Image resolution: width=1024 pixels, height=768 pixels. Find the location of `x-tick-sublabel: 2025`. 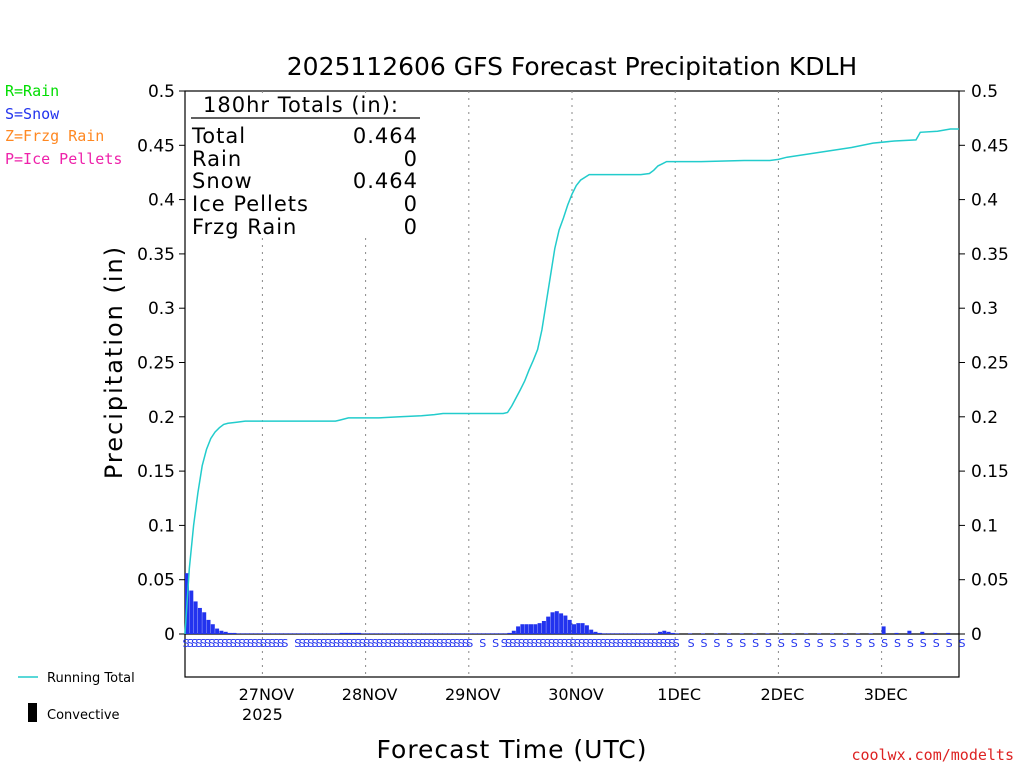

x-tick-sublabel: 2025 is located at coordinates (262, 714).